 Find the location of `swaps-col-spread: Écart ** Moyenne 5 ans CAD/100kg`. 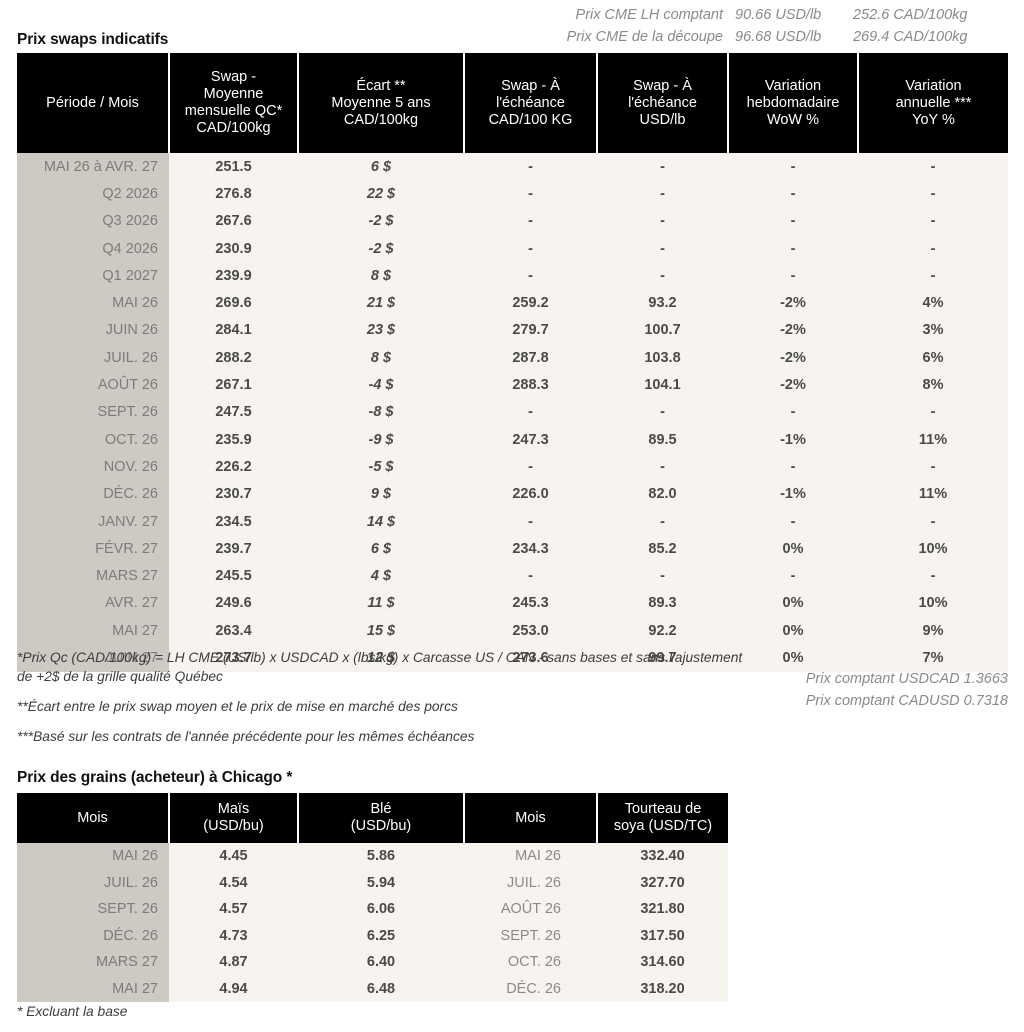

swaps-col-spread: Écart ** Moyenne 5 ans CAD/100kg is located at coordinates (381, 103).